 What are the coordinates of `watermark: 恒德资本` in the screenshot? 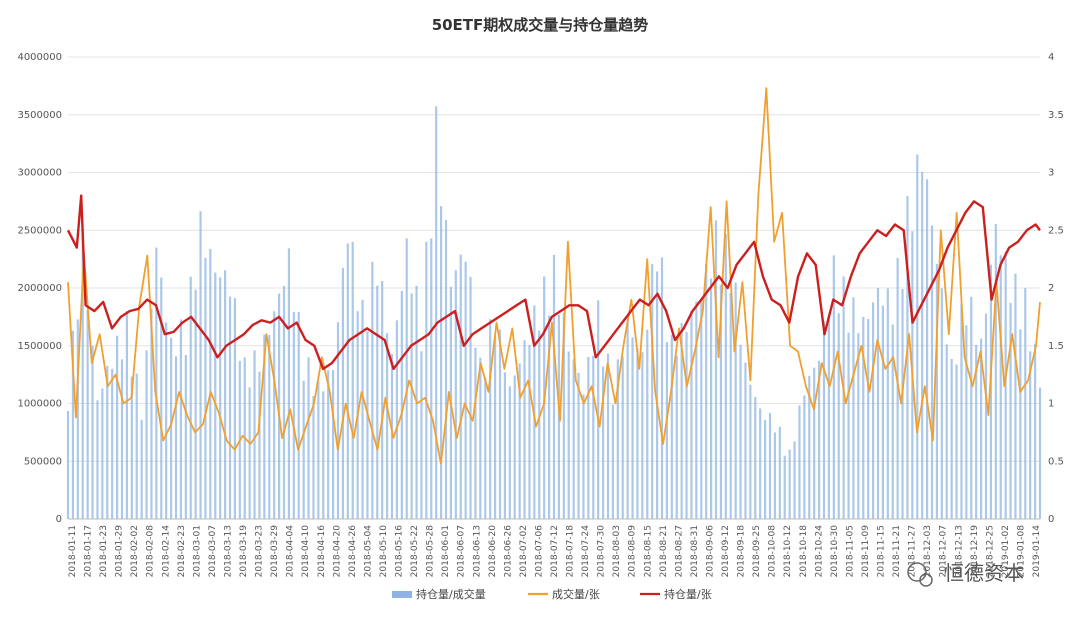 It's located at (965, 574).